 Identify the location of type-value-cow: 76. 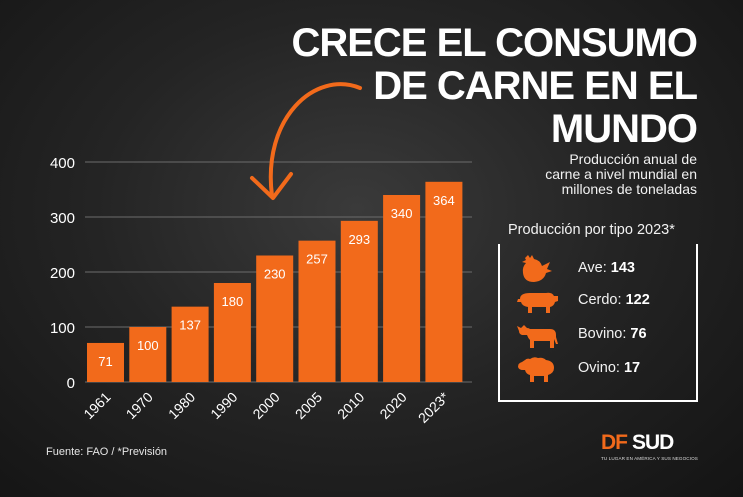
(638, 334).